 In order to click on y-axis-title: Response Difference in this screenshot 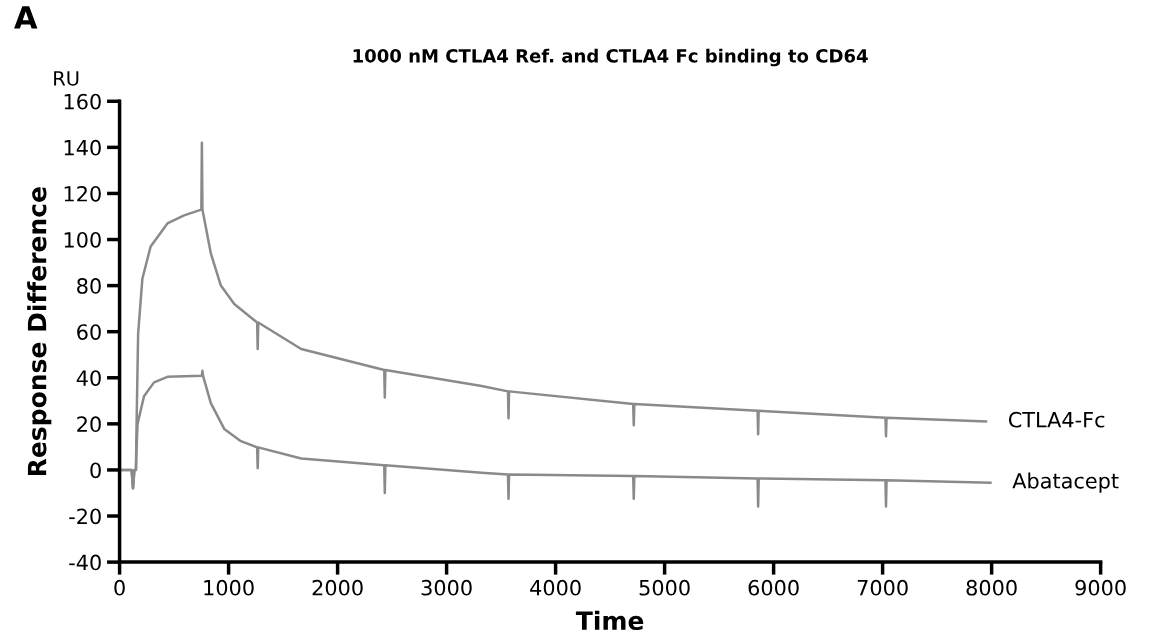, I will do `click(39, 331)`.